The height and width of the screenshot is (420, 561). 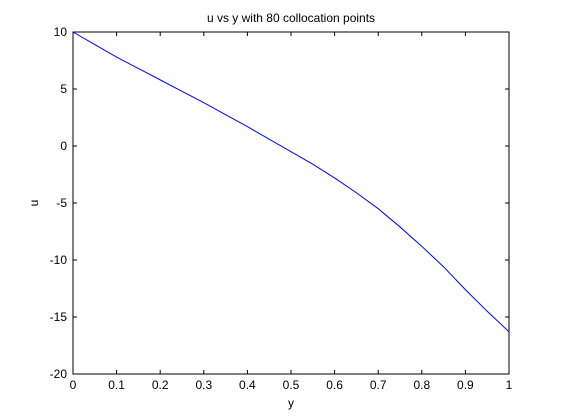 I want to click on x-axis-label: y, so click(x=291, y=403).